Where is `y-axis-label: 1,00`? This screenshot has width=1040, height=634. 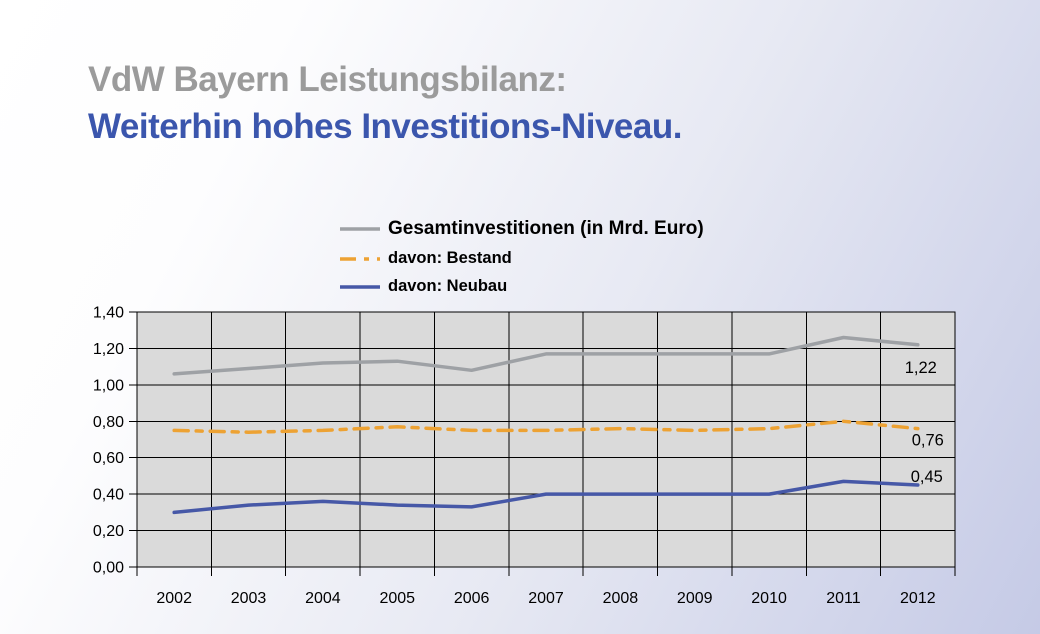 y-axis-label: 1,00 is located at coordinates (108, 385).